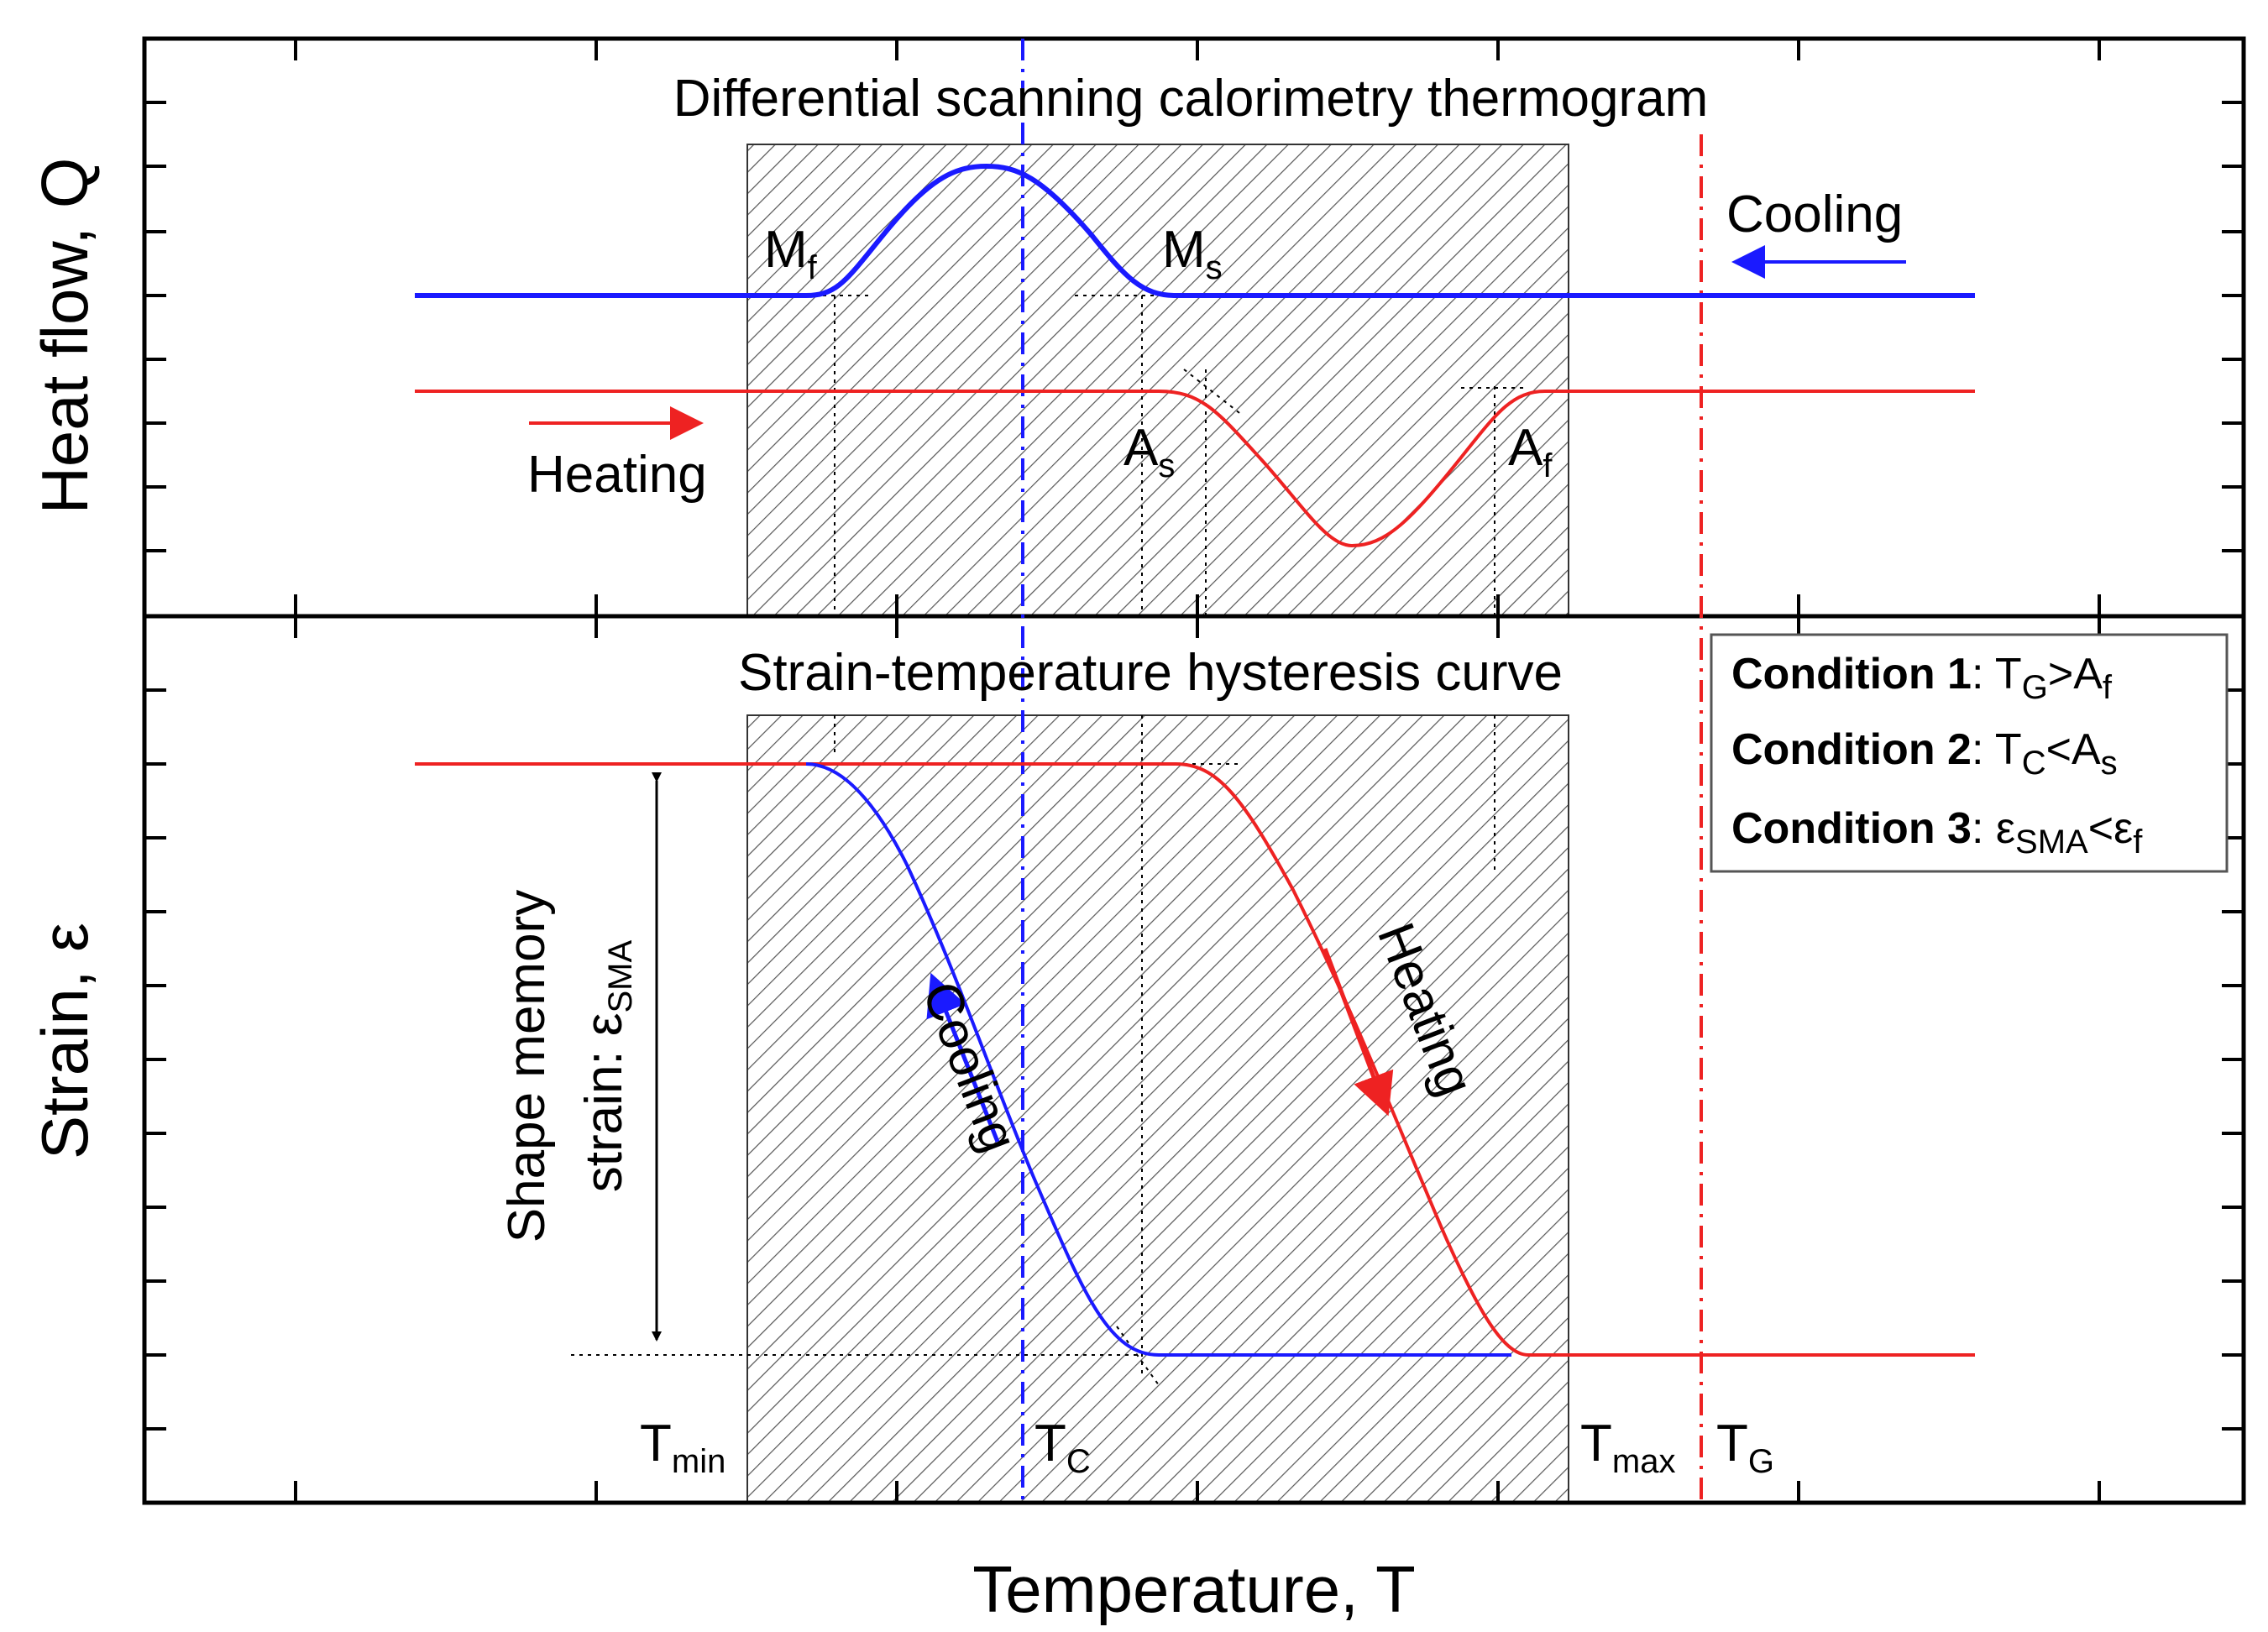 The width and height of the screenshot is (2268, 1632). What do you see at coordinates (1815, 214) in the screenshot?
I see `top-cooling-label: Cooling` at bounding box center [1815, 214].